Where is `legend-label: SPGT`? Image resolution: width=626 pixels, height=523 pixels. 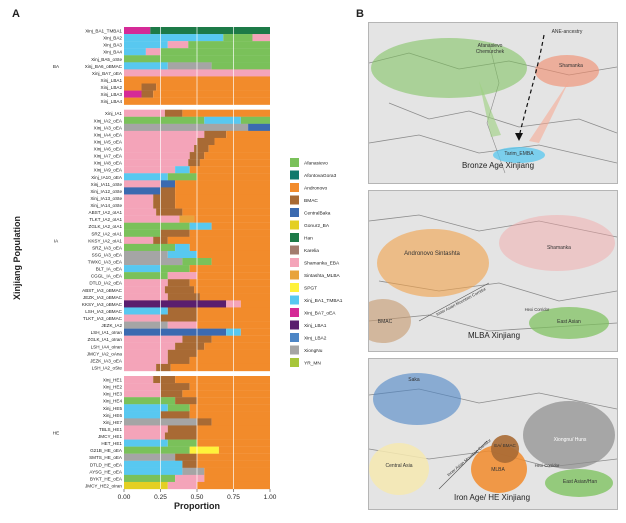
legend-label: SPGT is located at coordinates (310, 289).